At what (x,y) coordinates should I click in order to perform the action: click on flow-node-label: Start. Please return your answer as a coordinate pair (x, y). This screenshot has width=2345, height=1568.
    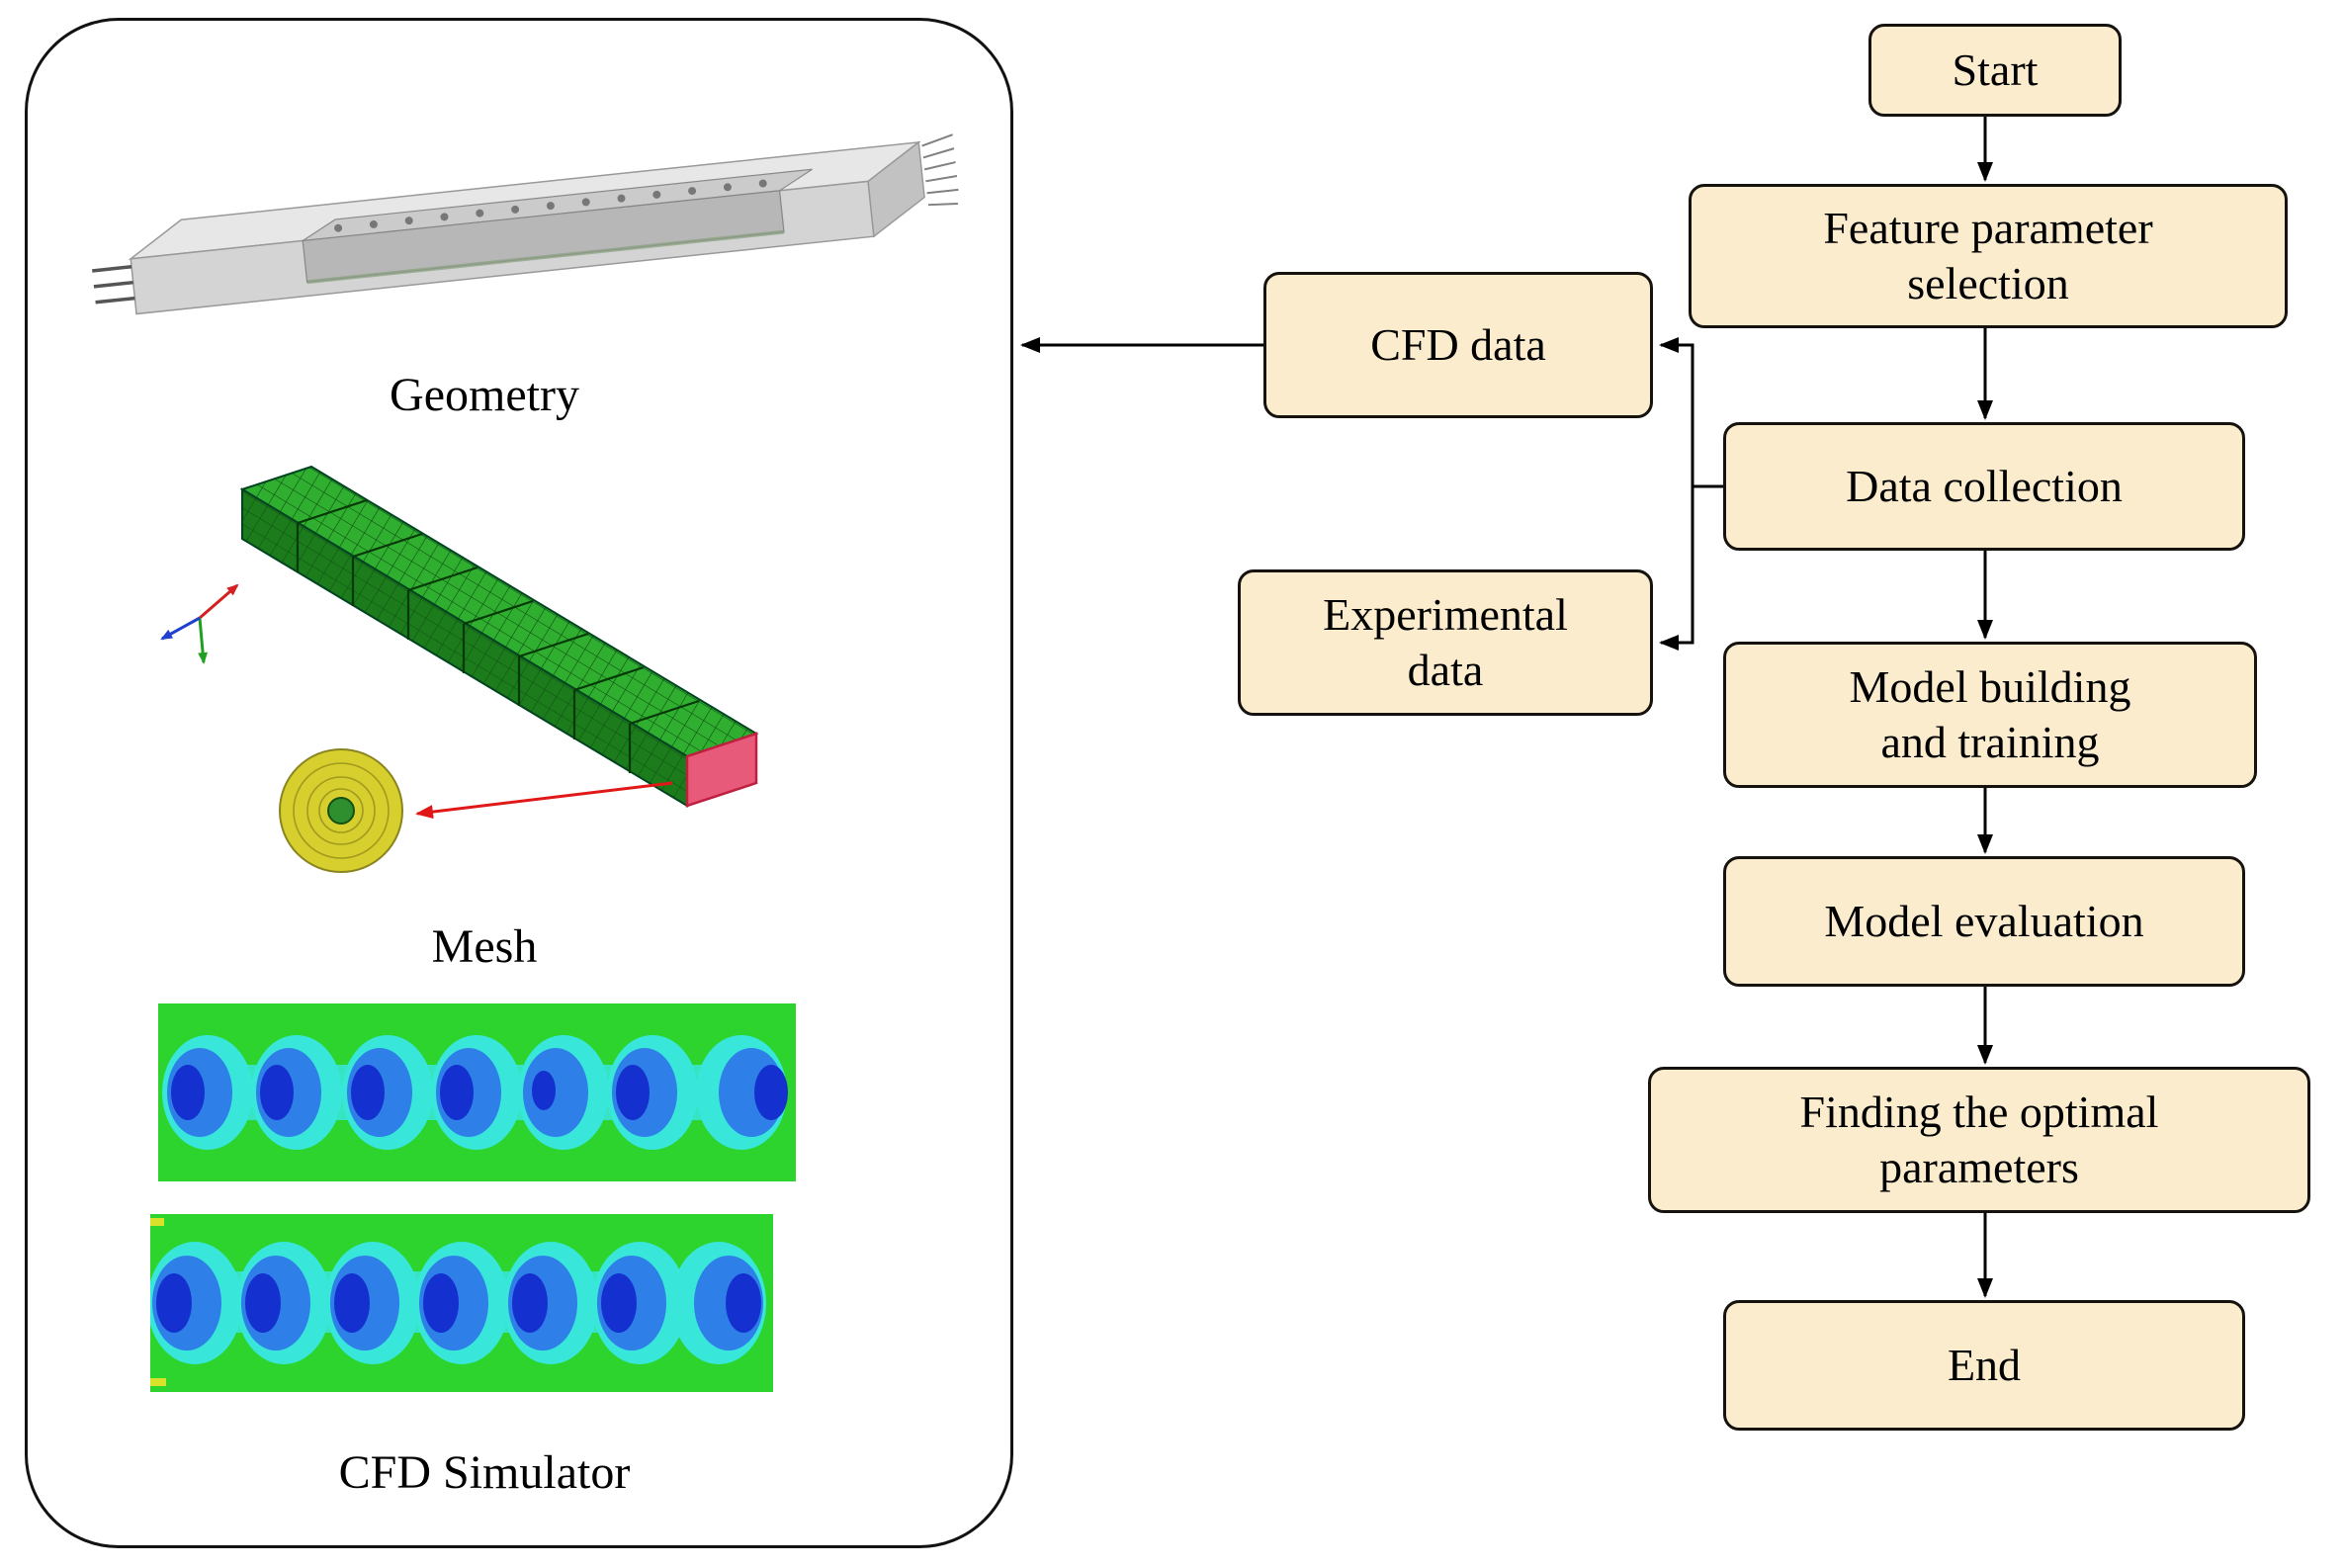
    Looking at the image, I should click on (1995, 70).